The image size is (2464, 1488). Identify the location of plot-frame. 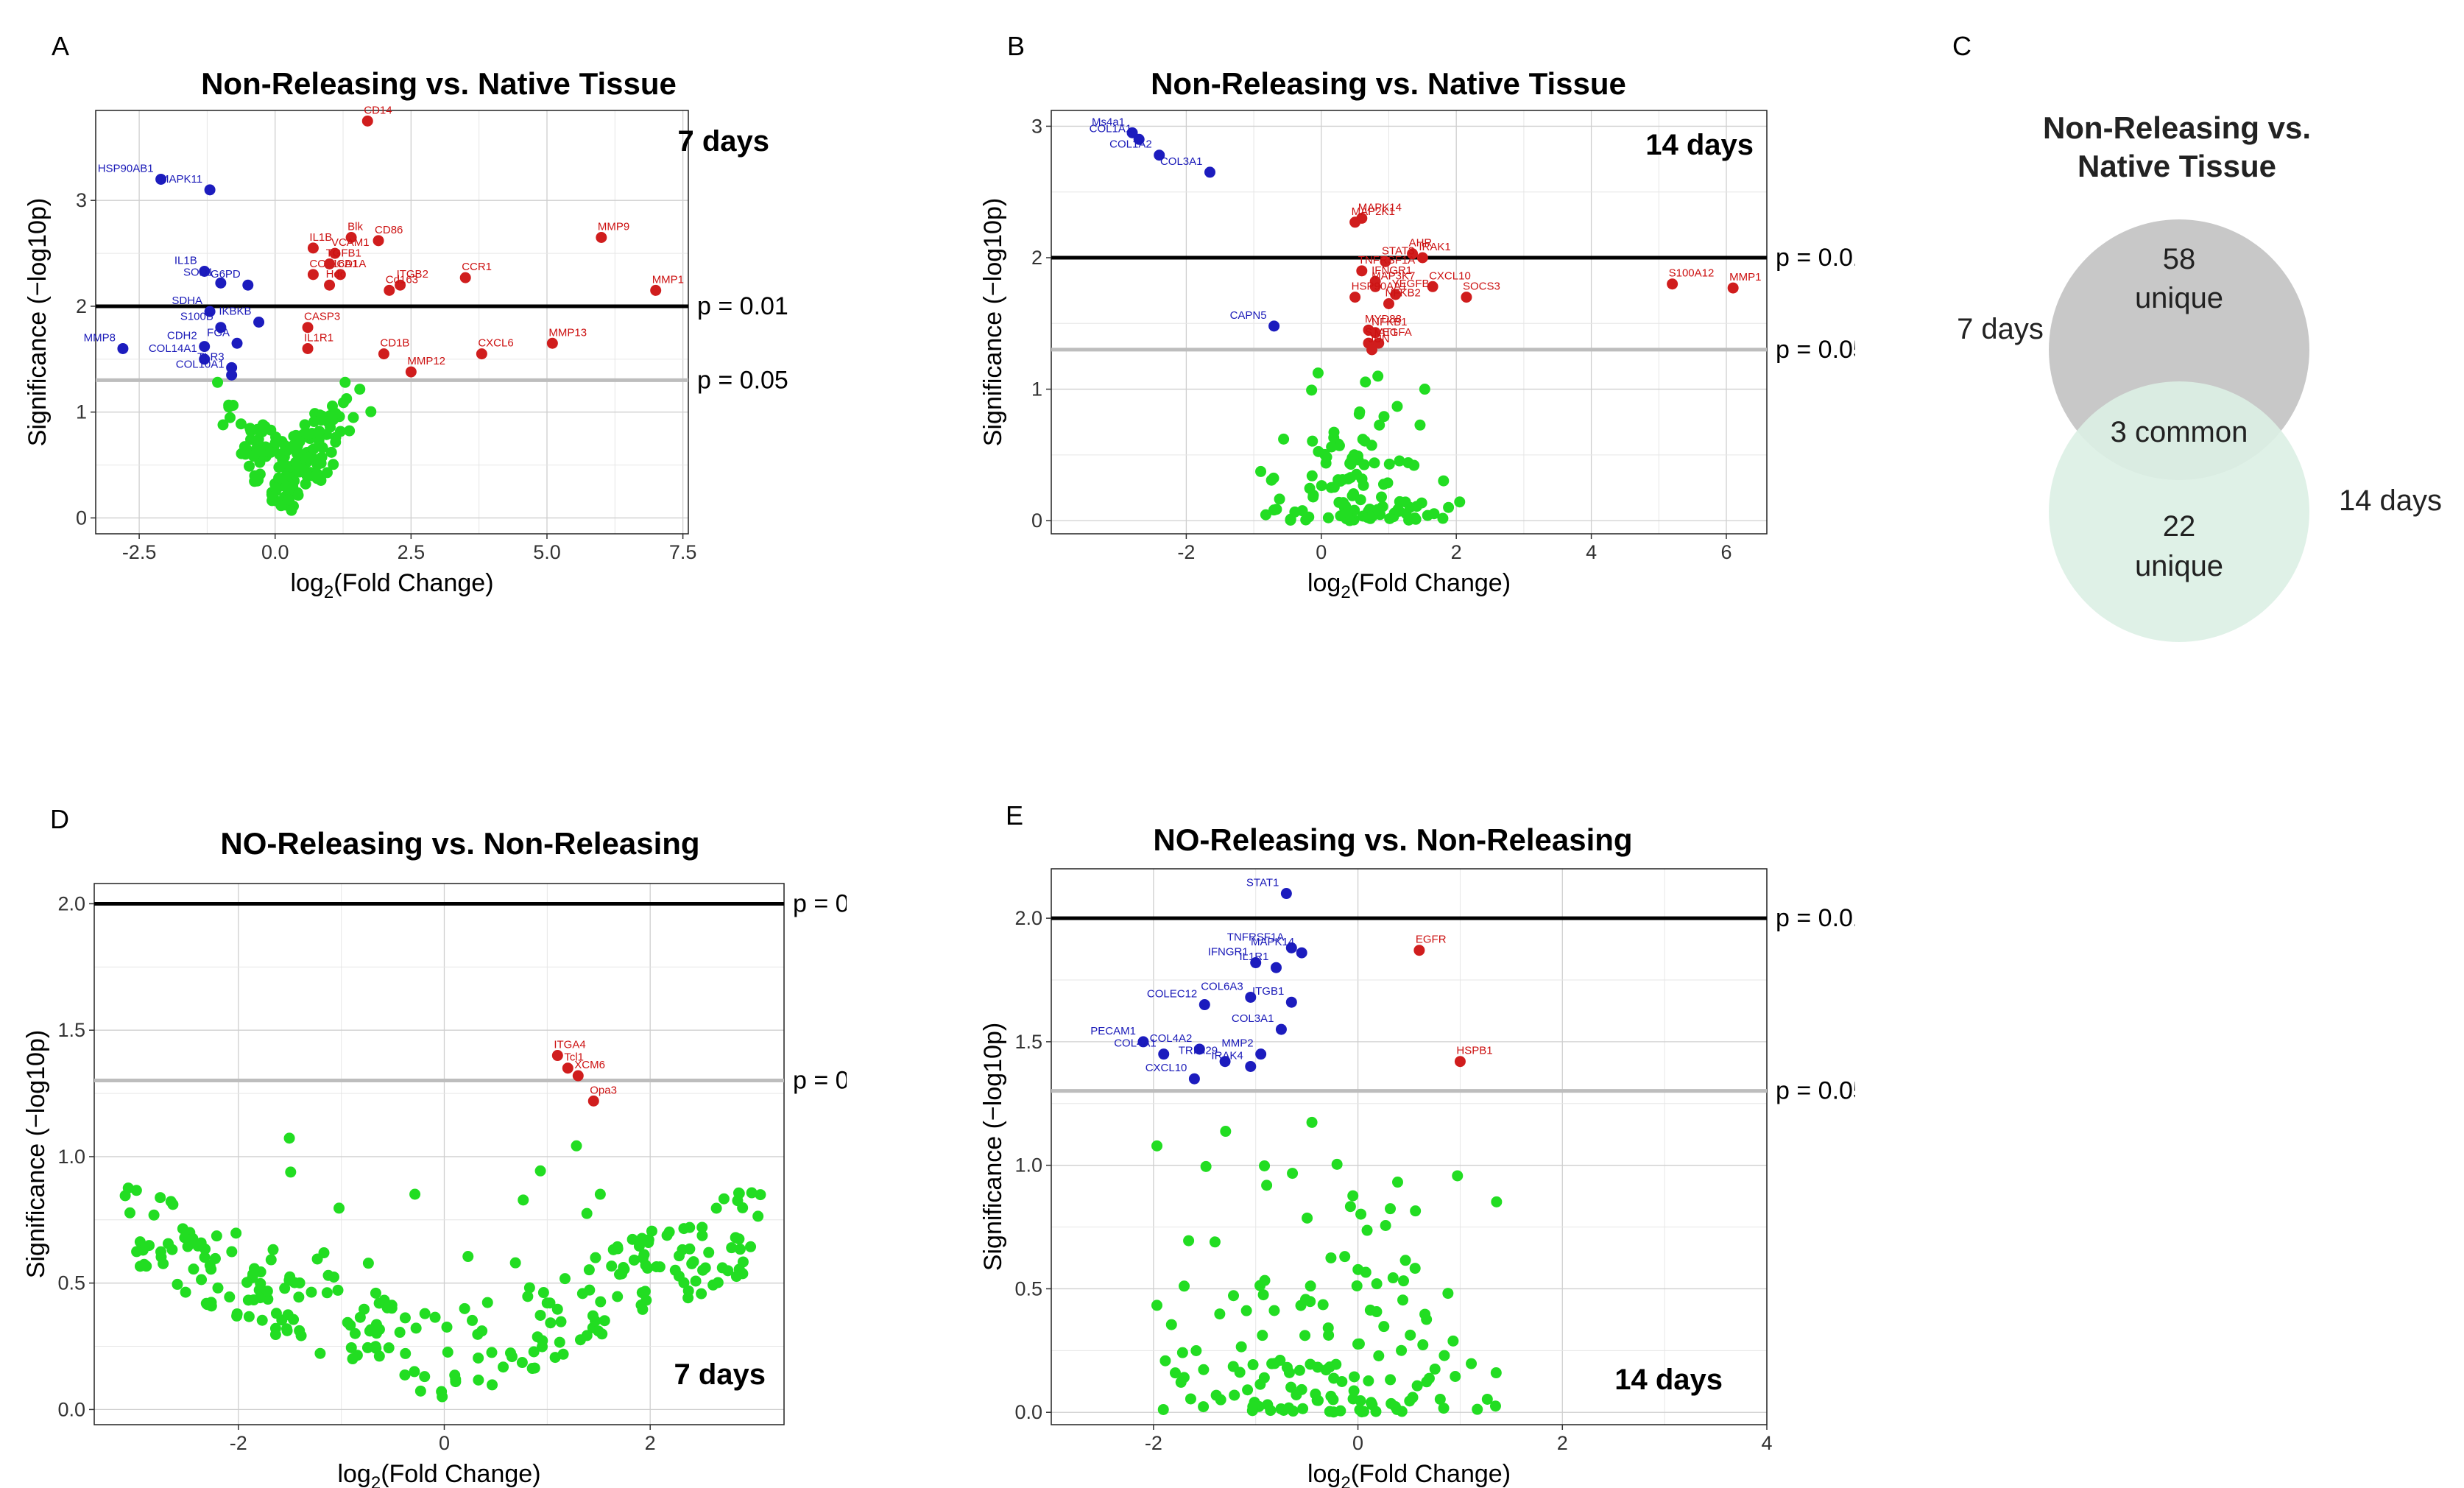
(1409, 1146).